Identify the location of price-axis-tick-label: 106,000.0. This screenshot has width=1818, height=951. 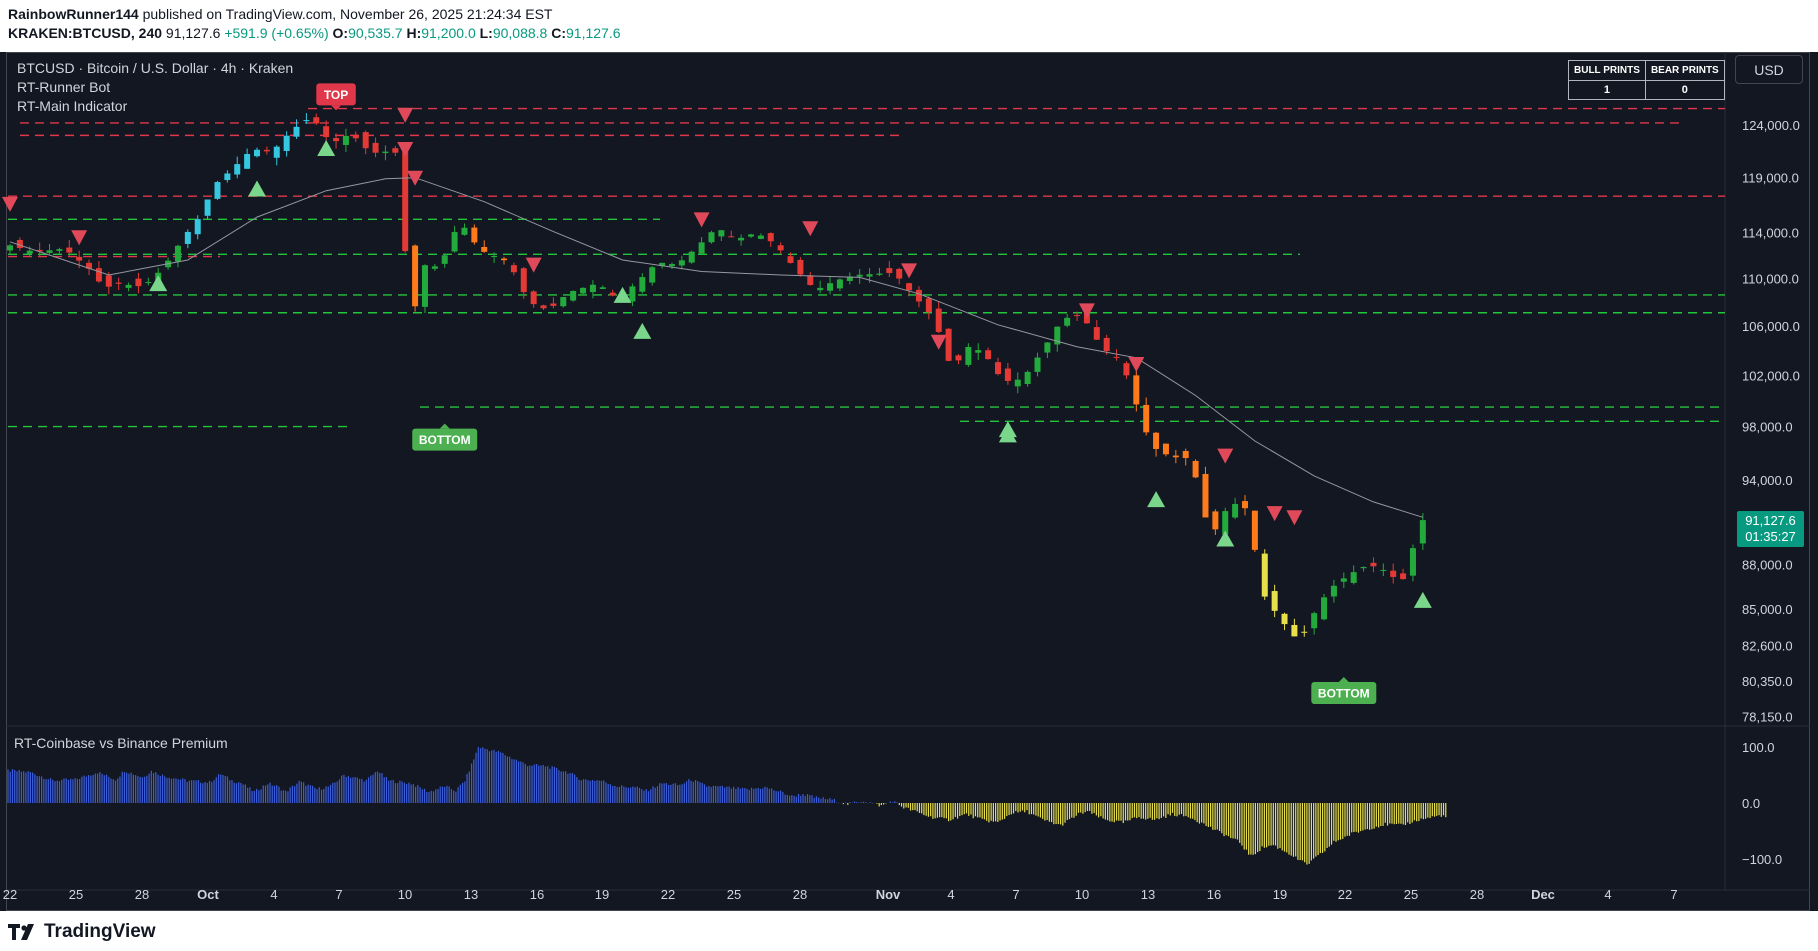
(1771, 326).